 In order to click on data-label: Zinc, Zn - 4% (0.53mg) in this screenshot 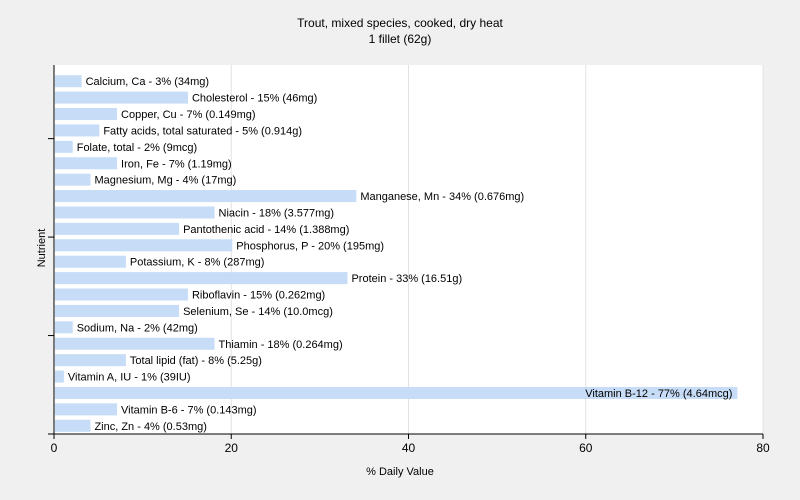, I will do `click(150, 427)`.